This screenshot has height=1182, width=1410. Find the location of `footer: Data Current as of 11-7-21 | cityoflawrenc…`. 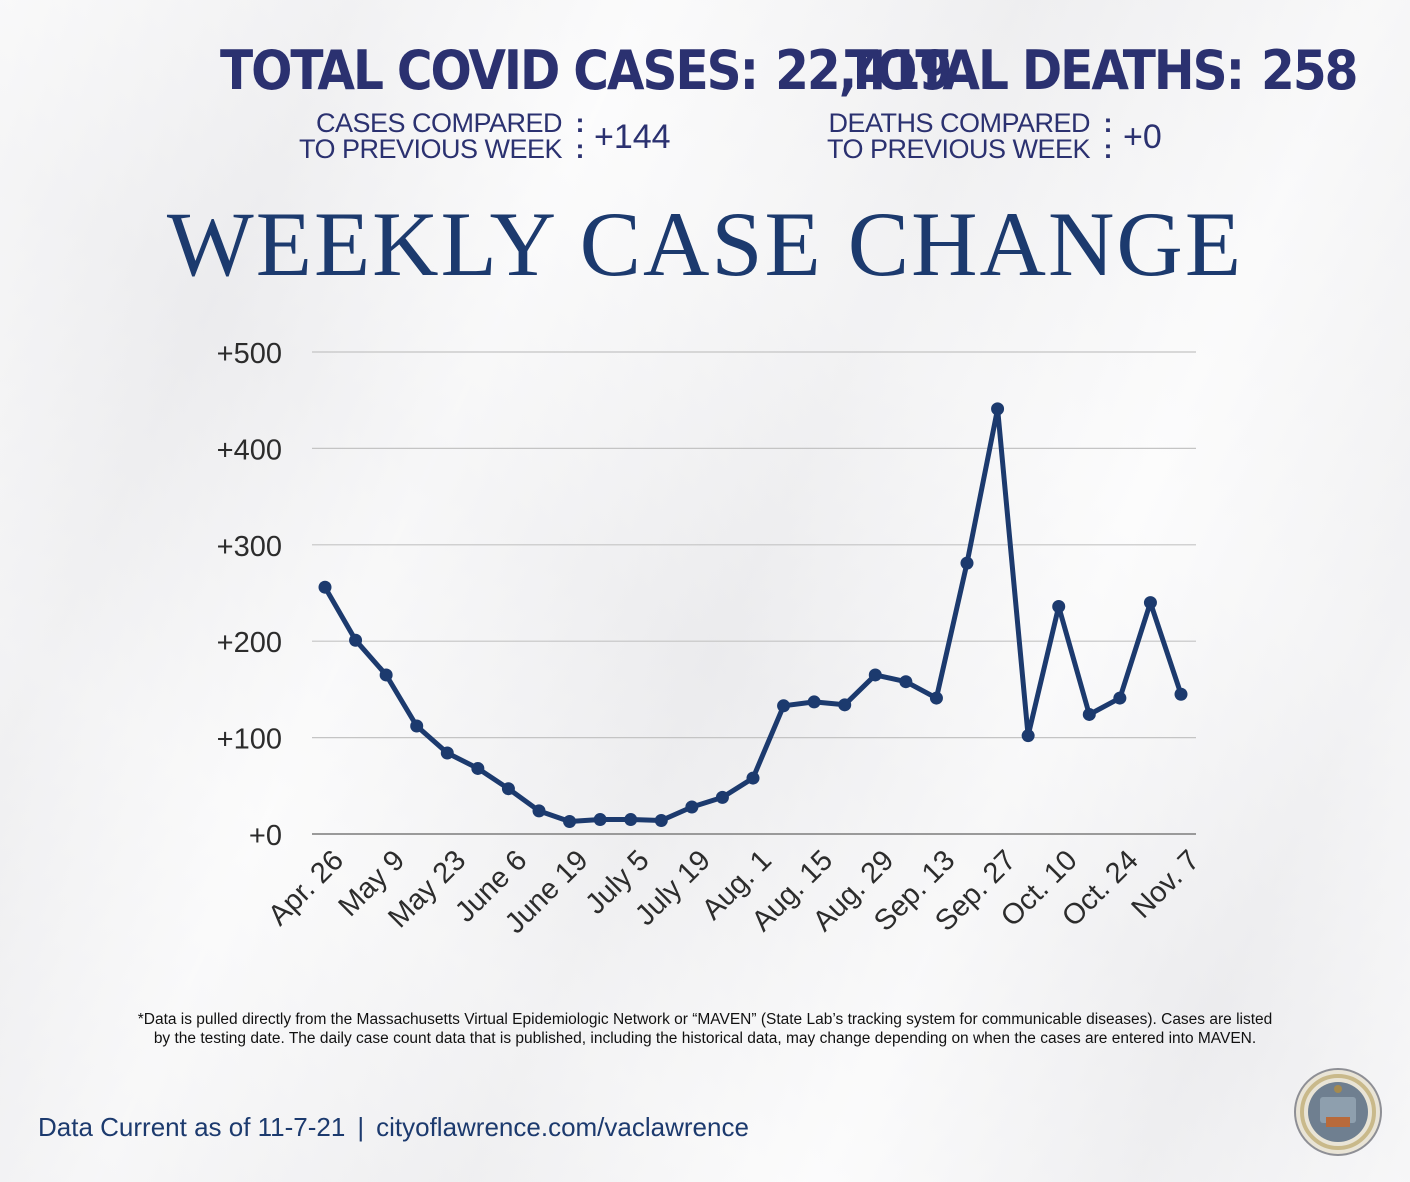

footer: Data Current as of 11-7-21 | cityoflawrenc… is located at coordinates (393, 1127).